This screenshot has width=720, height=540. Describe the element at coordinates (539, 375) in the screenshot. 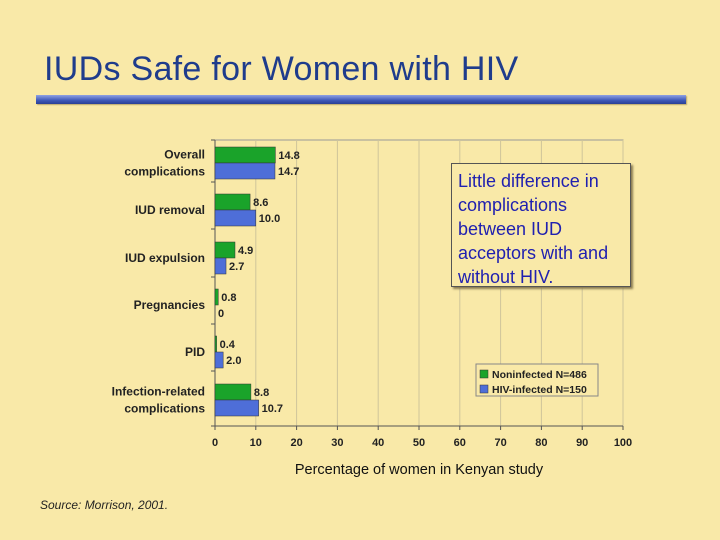

I see `legend-label: Noninfected N=486` at that location.